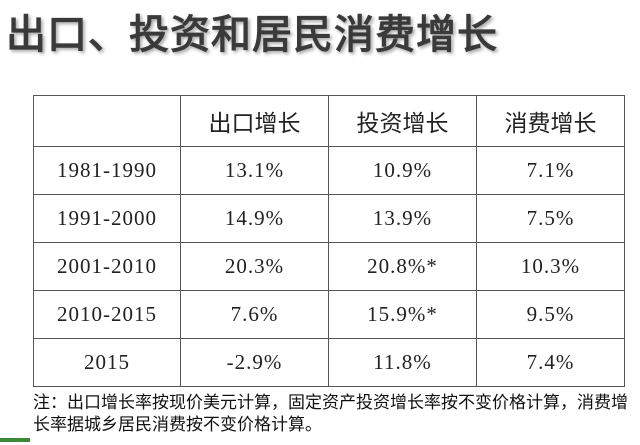 The height and width of the screenshot is (445, 640). Describe the element at coordinates (550, 266) in the screenshot. I see `table-cell: 10.3%` at that location.